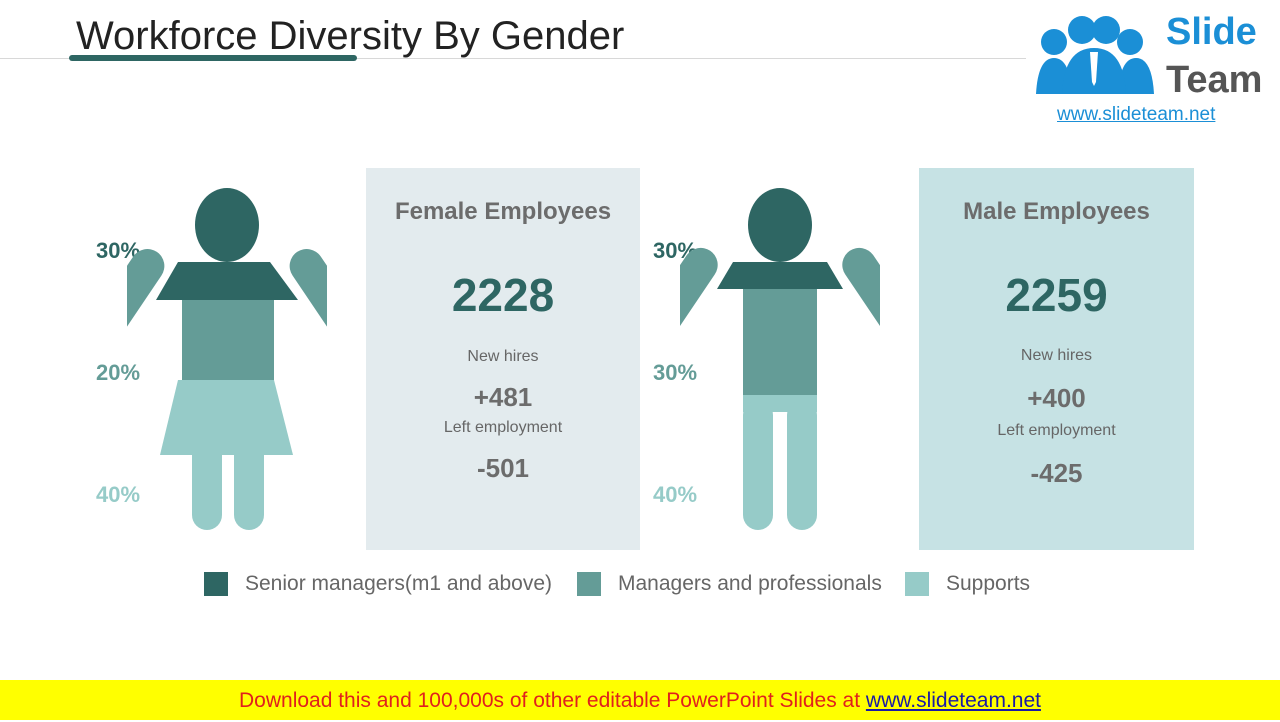  Describe the element at coordinates (503, 397) in the screenshot. I see `female-new-hires-value: +481` at that location.